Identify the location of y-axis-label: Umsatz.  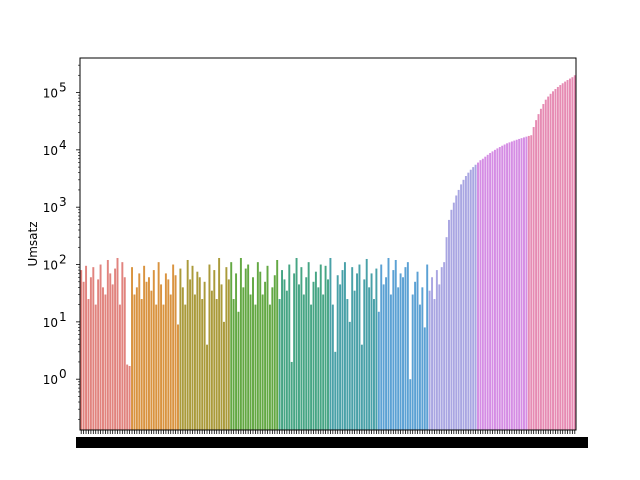
(33, 243).